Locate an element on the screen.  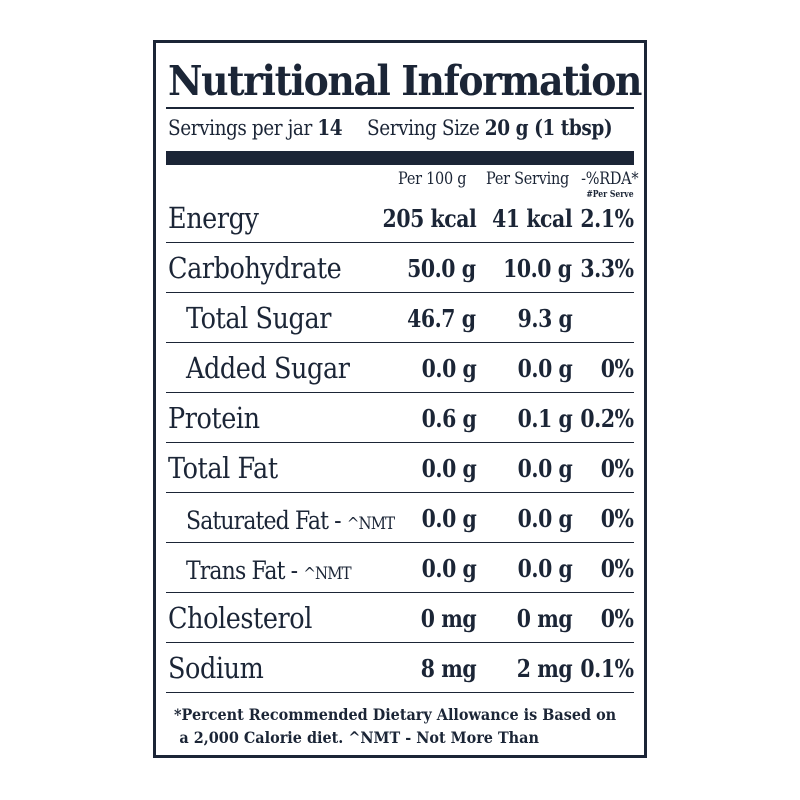
nutrient-name: Added Sugar is located at coordinates (268, 368).